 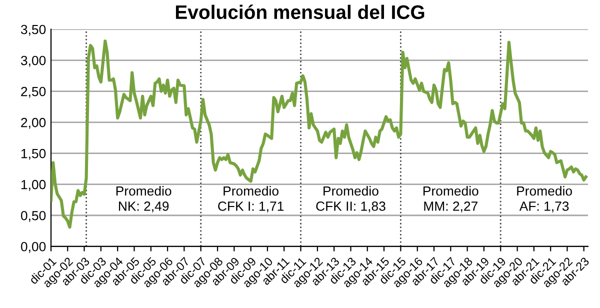 What do you see at coordinates (351, 199) in the screenshot?
I see `annotation: Promedio CFK II: 1,83` at bounding box center [351, 199].